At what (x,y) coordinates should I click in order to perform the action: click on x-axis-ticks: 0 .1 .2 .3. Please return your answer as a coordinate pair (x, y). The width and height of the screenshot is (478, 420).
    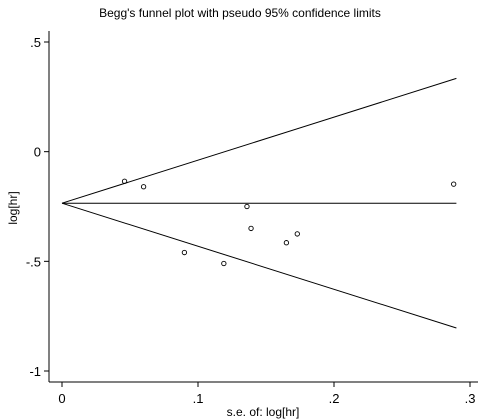
    Looking at the image, I should click on (266, 394).